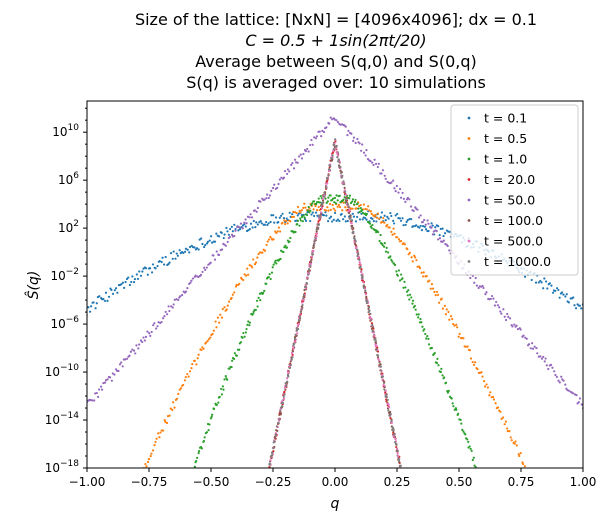 This screenshot has height=527, width=608. Describe the element at coordinates (517, 261) in the screenshot. I see `legend-label: t = 1000.0` at that location.